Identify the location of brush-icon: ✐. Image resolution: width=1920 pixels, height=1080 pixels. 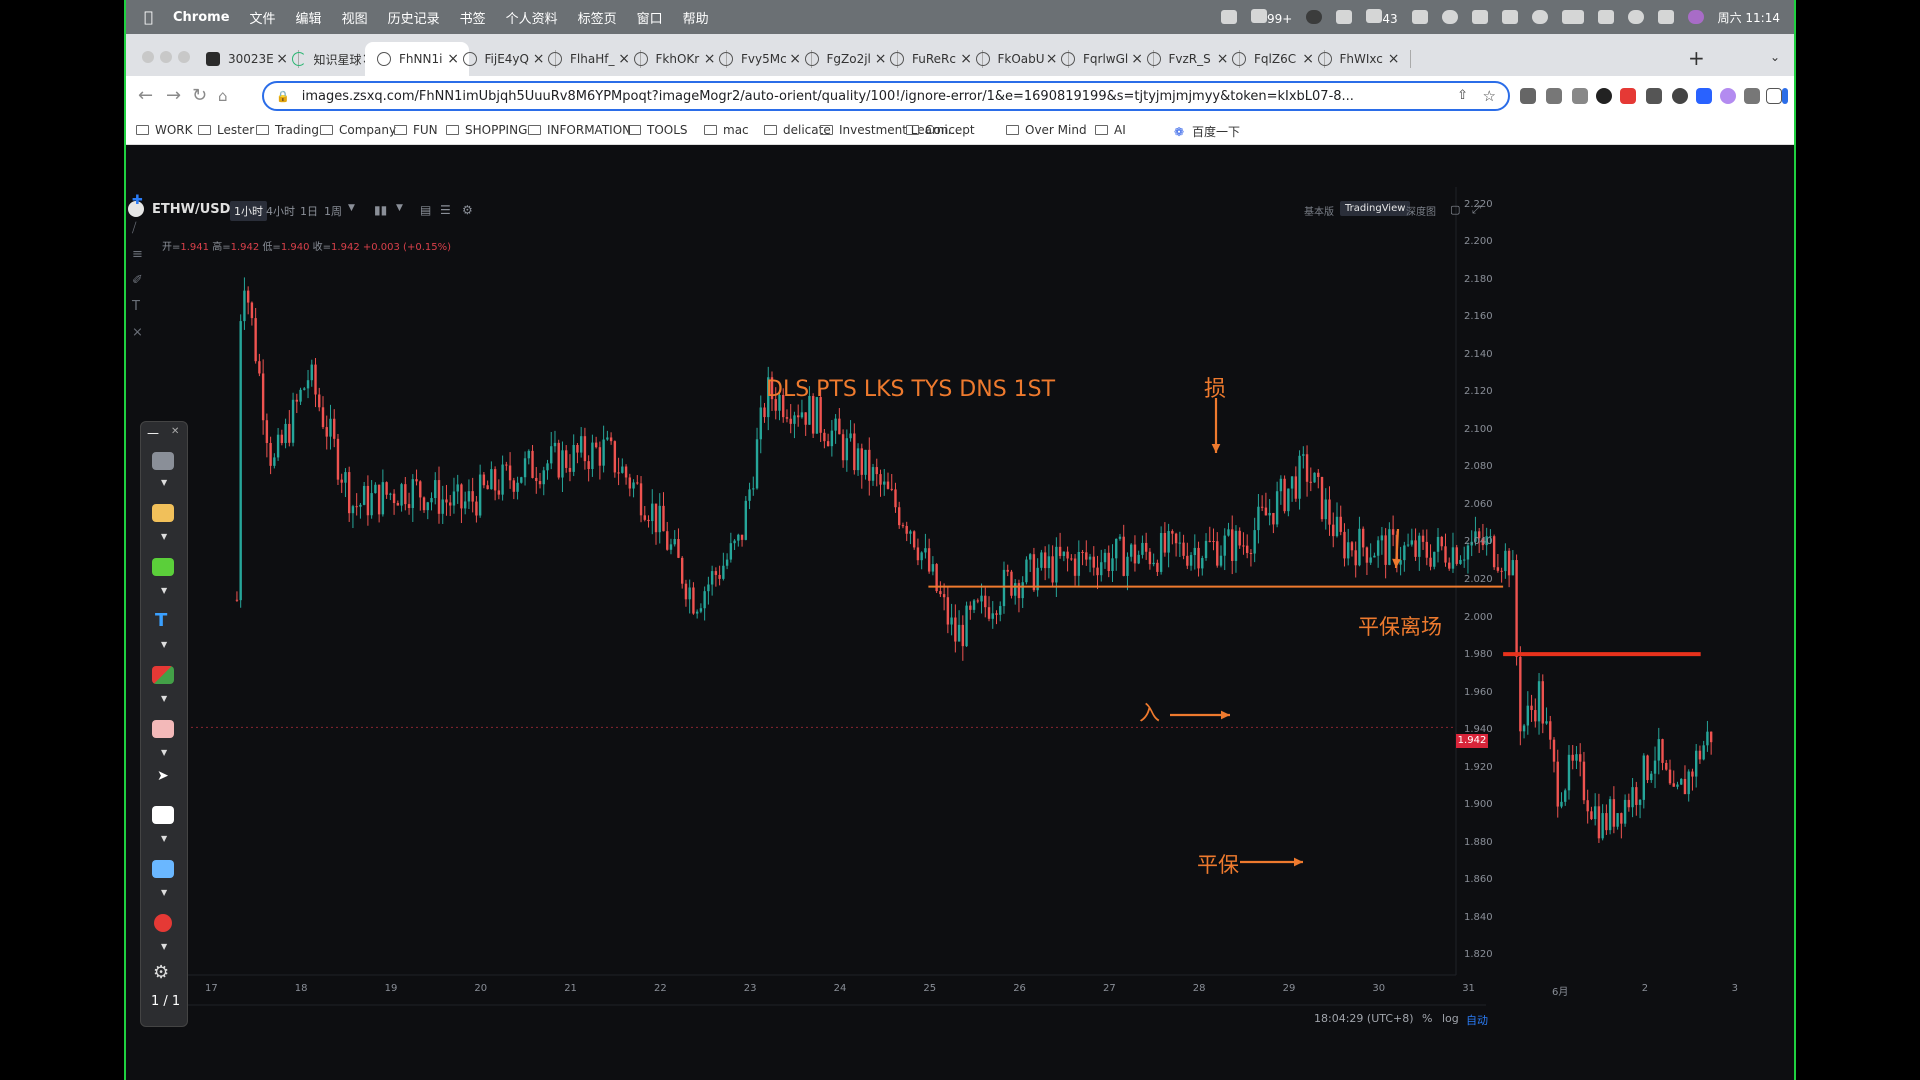
(137, 280).